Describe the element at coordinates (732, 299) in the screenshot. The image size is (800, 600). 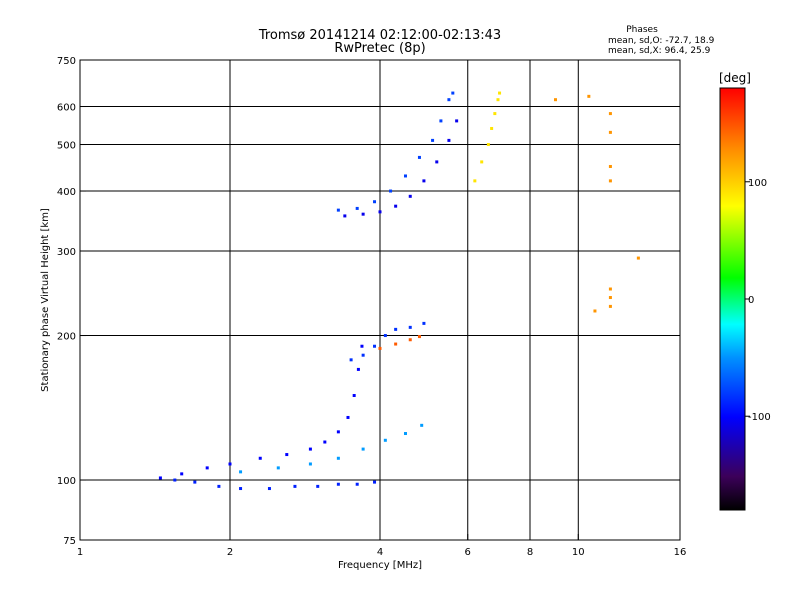
I see `colorbar` at that location.